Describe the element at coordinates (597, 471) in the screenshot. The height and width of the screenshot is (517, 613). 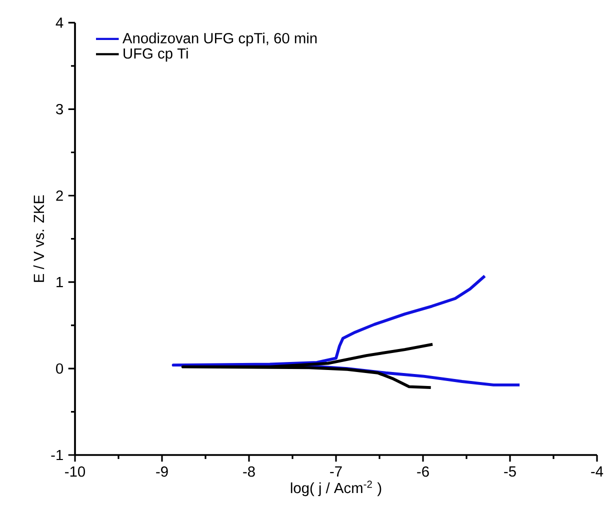
I see `x-tick-label: -4` at that location.